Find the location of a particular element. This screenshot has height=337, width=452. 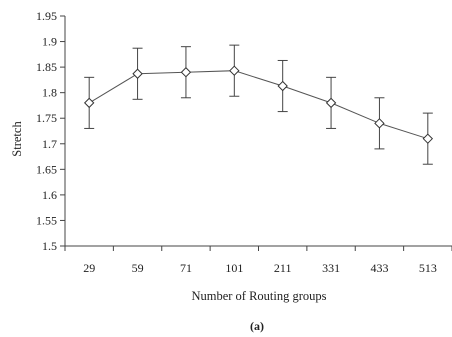

x-tick-label: 211 is located at coordinates (283, 268).